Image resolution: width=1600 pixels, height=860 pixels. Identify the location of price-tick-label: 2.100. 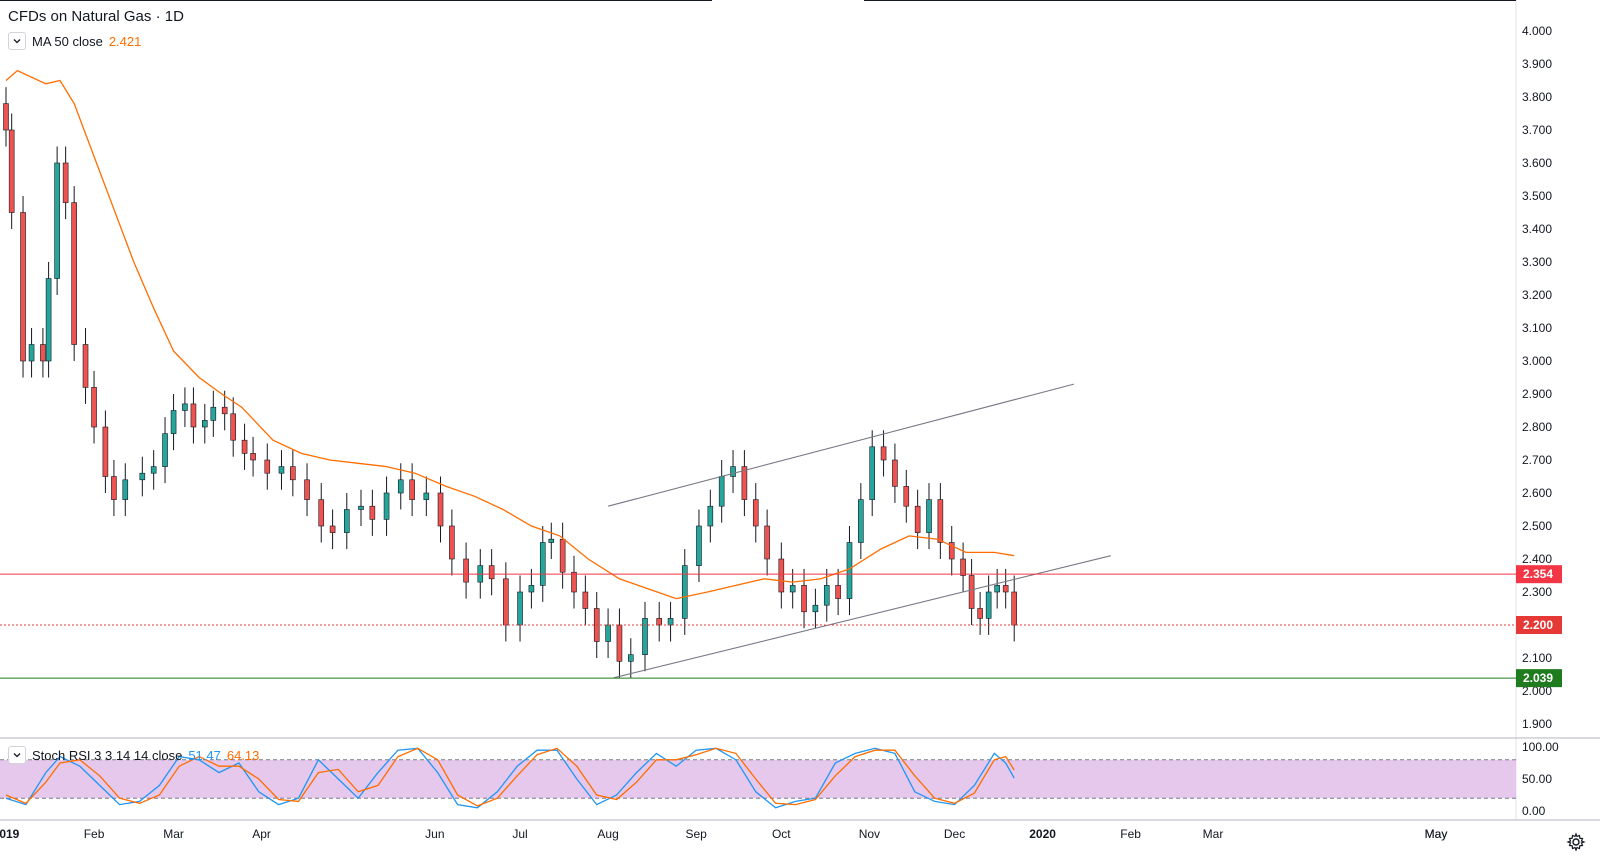
(1537, 658).